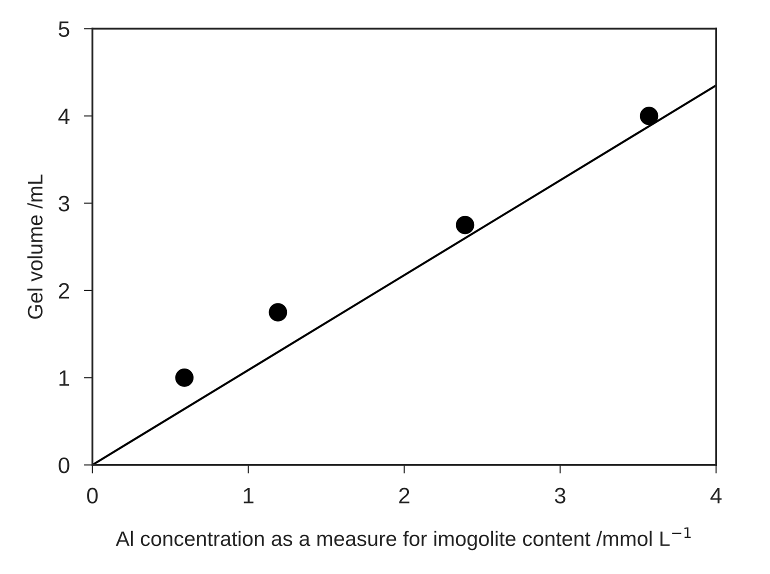  Describe the element at coordinates (64, 116) in the screenshot. I see `y-tick-label: 4` at that location.